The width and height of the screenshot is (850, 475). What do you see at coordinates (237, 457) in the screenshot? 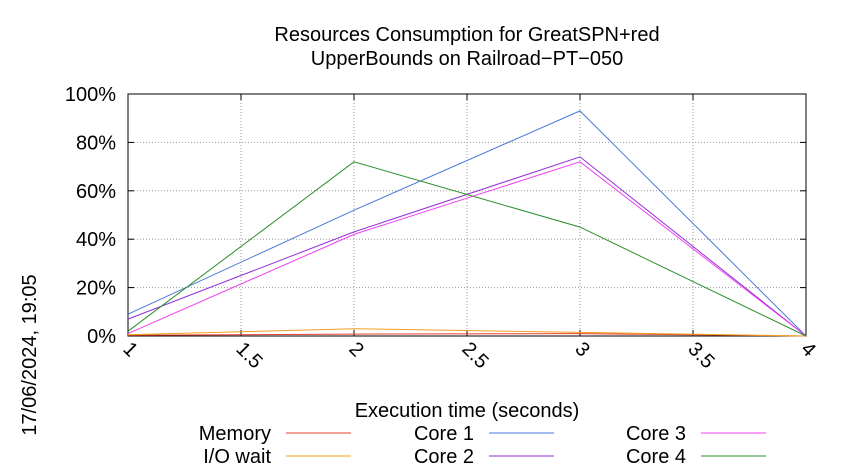
I see `legend-label: I/O wait` at bounding box center [237, 457].